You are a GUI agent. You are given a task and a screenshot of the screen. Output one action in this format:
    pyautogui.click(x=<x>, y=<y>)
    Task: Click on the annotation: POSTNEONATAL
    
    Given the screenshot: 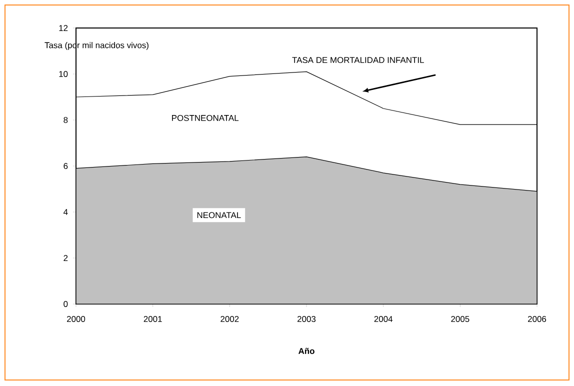 What is the action you would take?
    pyautogui.click(x=205, y=117)
    